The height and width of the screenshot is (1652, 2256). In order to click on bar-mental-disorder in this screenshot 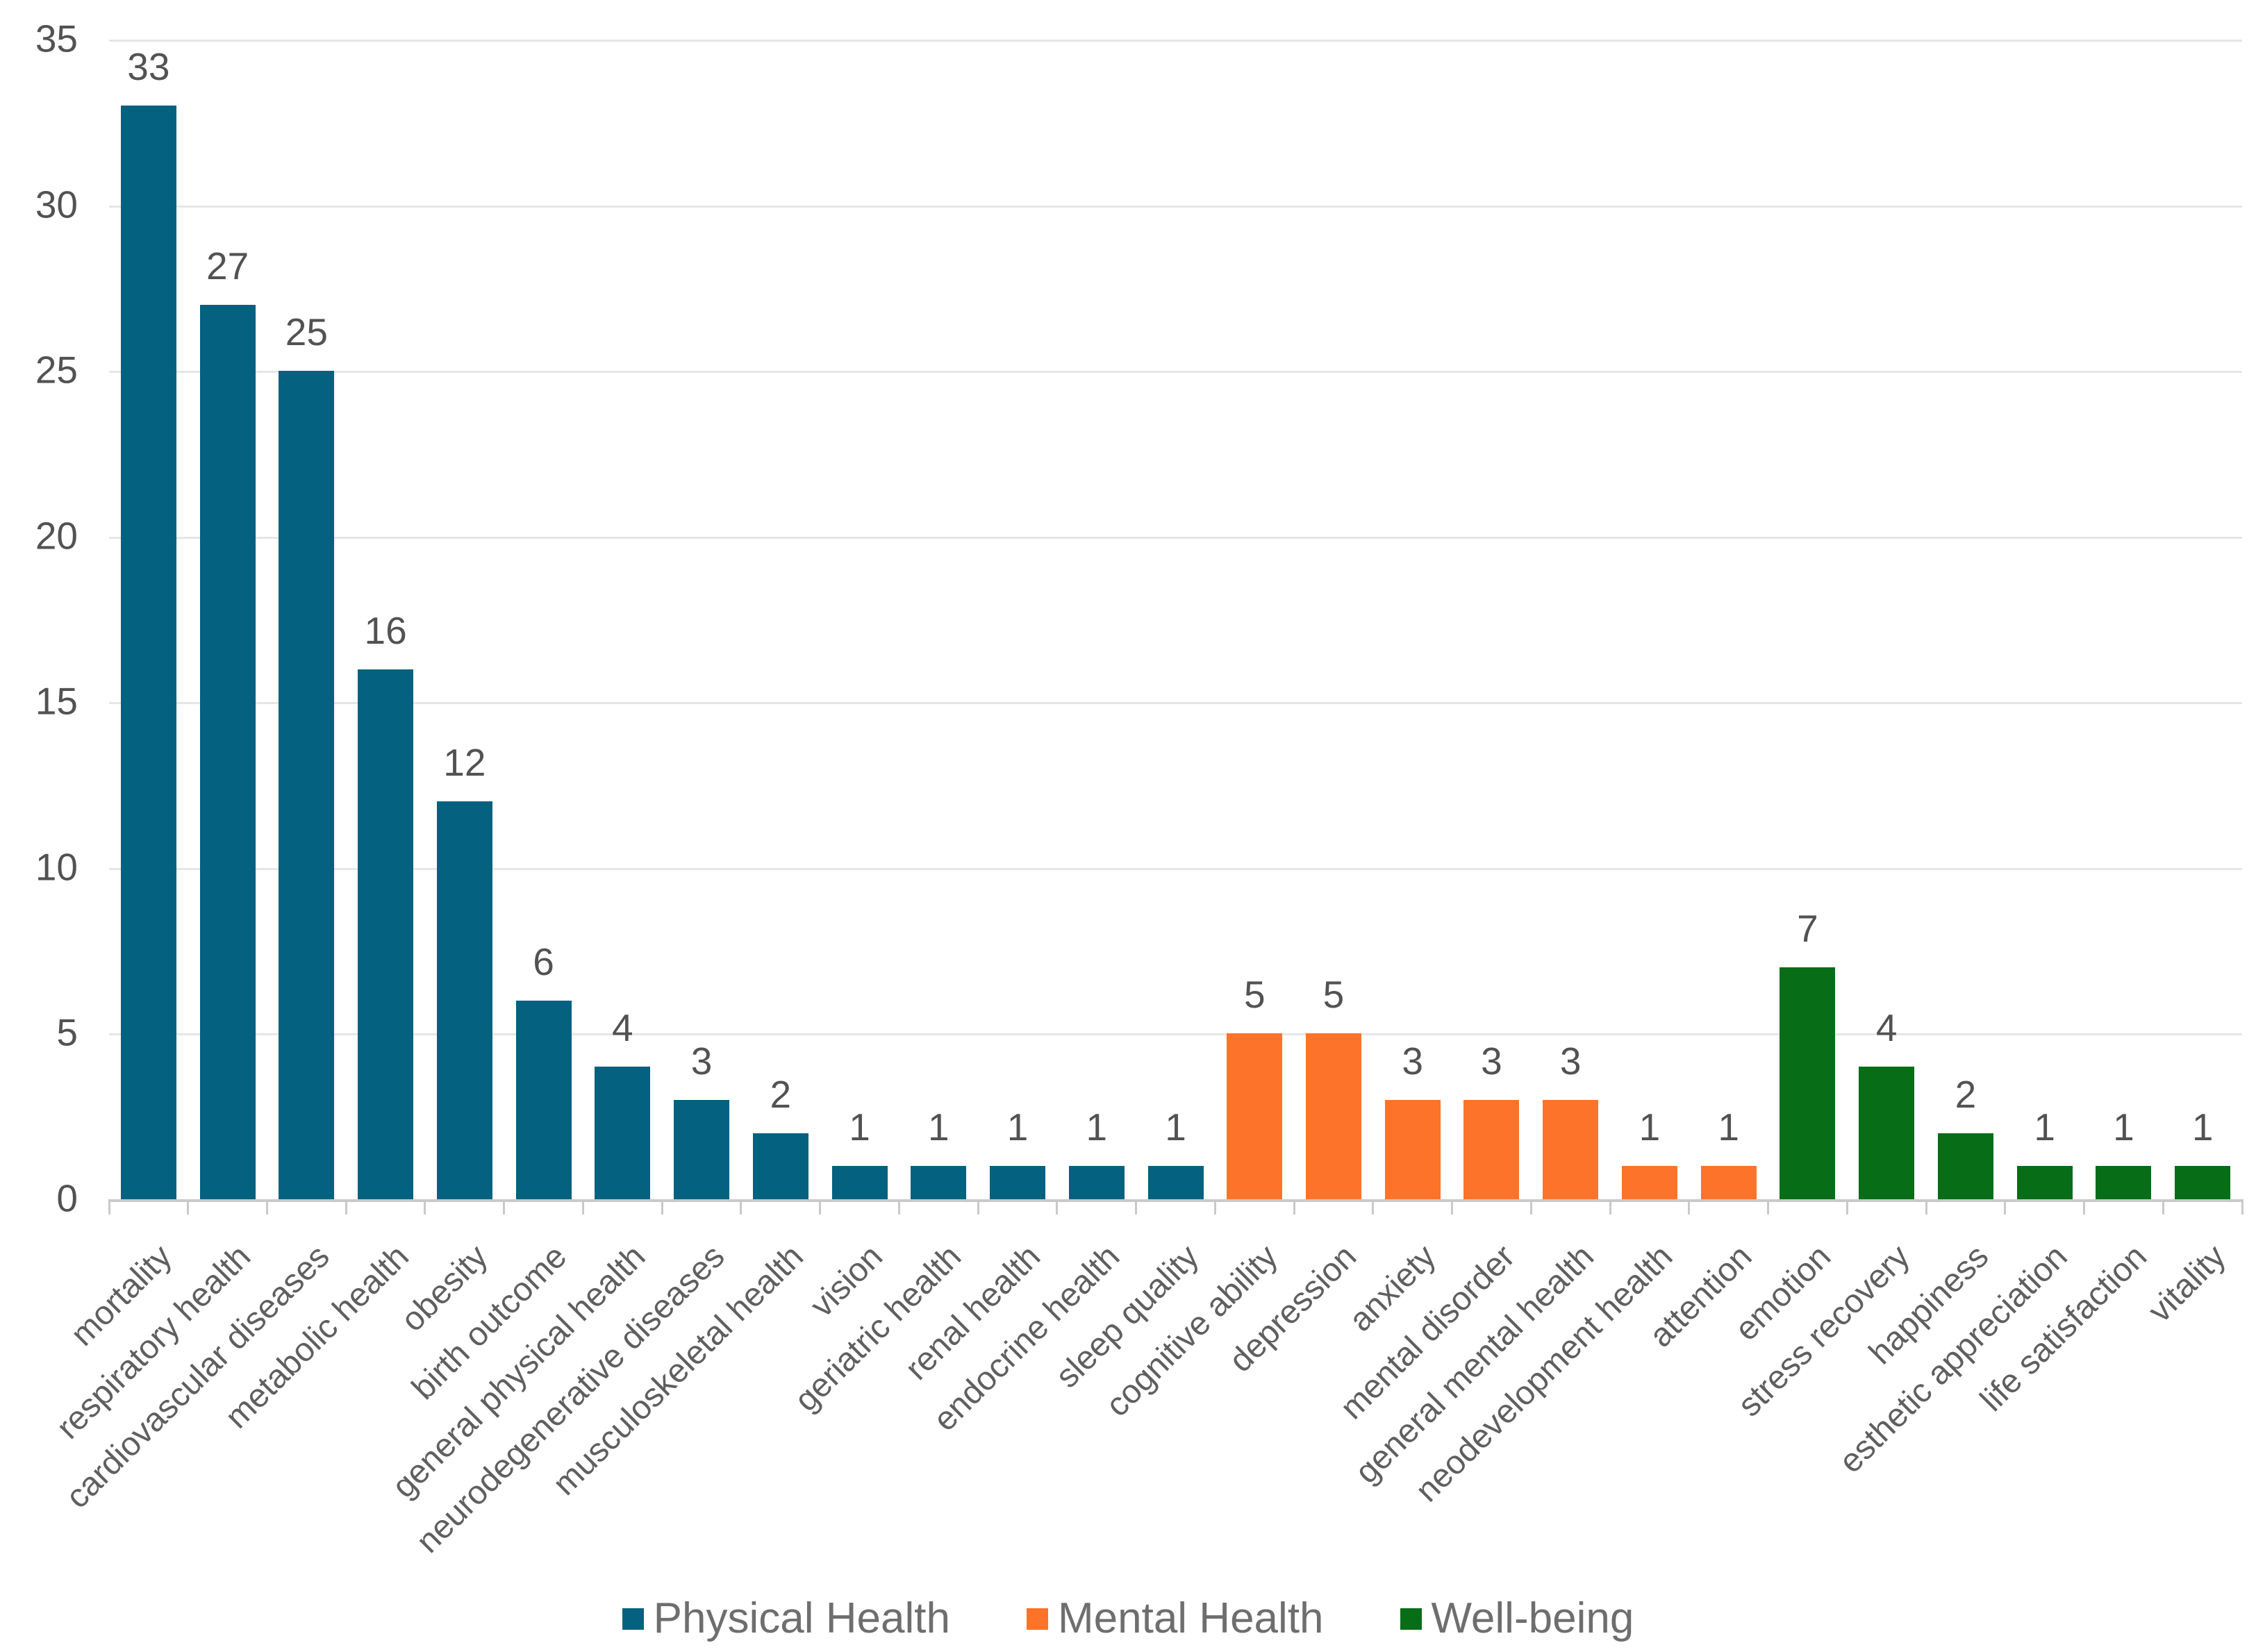, I will do `click(1491, 1149)`.